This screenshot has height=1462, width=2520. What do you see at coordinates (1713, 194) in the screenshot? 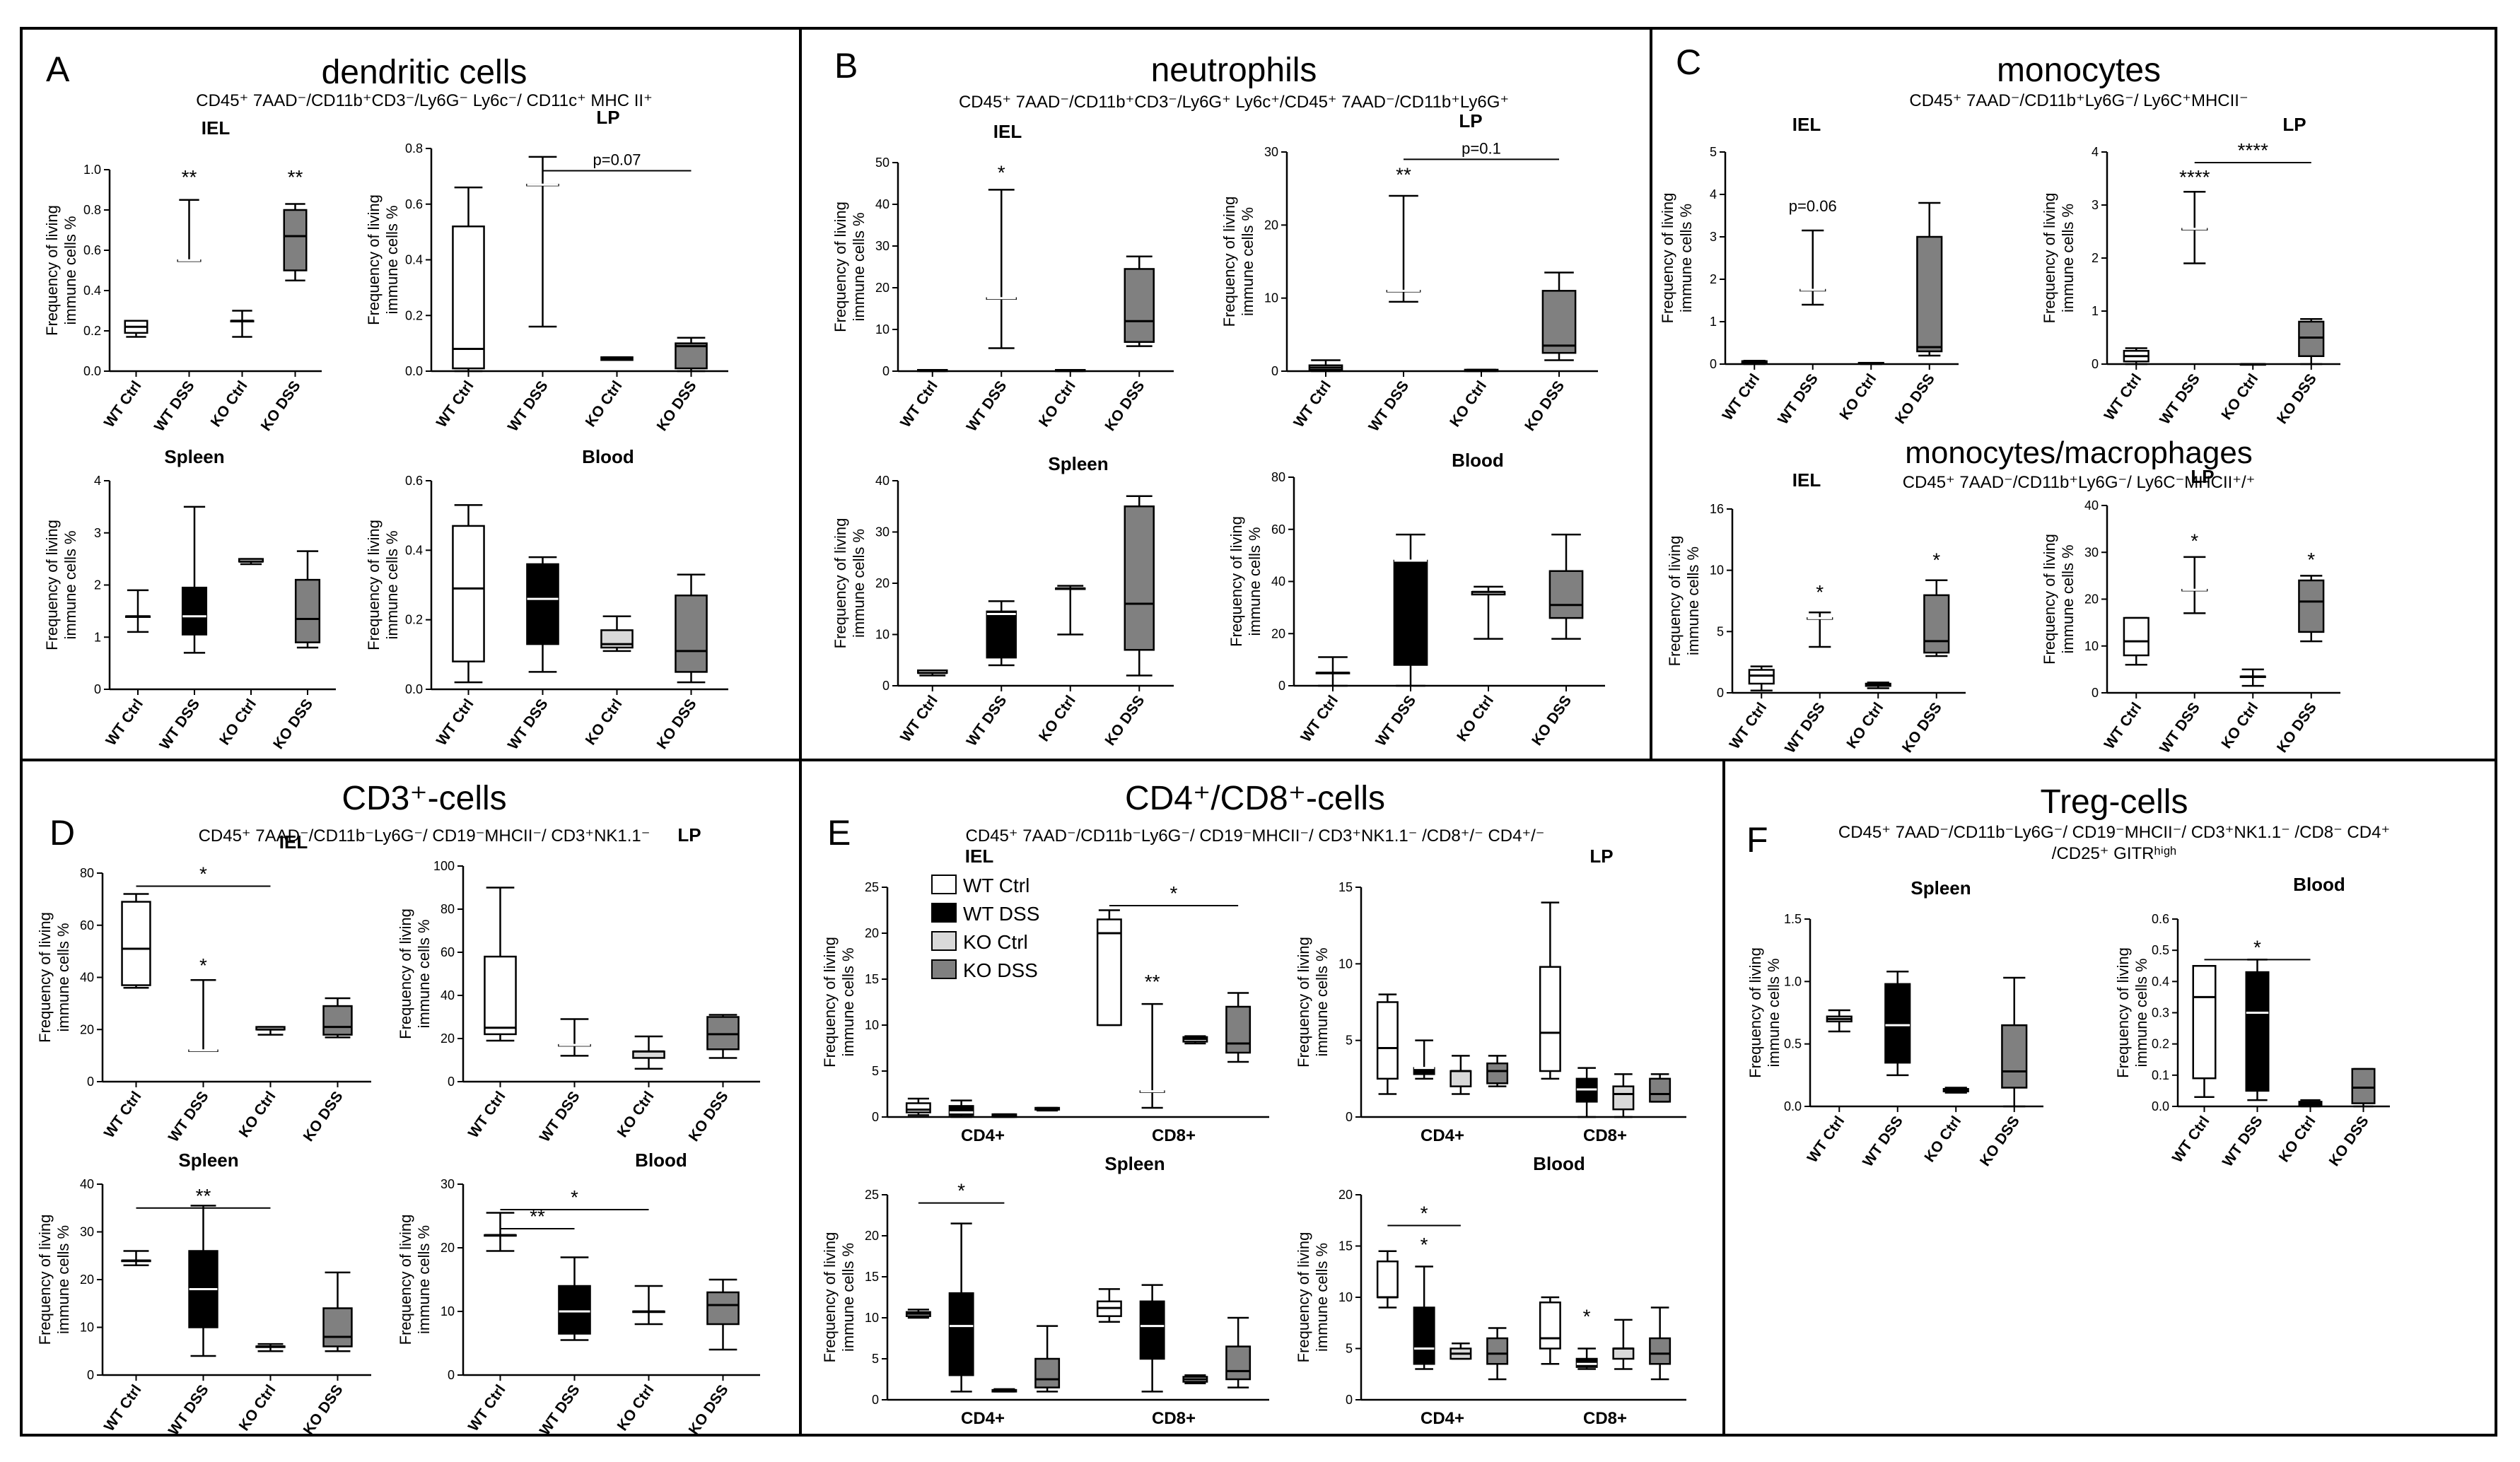
I see `y-tick-label: 4` at bounding box center [1713, 194].